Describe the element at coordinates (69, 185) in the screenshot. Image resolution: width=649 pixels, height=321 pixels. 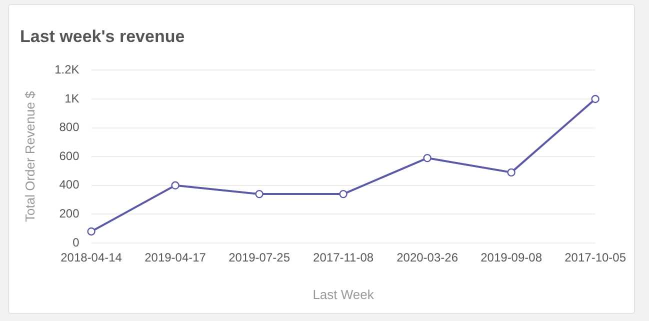
I see `y-tick-label: 400` at that location.